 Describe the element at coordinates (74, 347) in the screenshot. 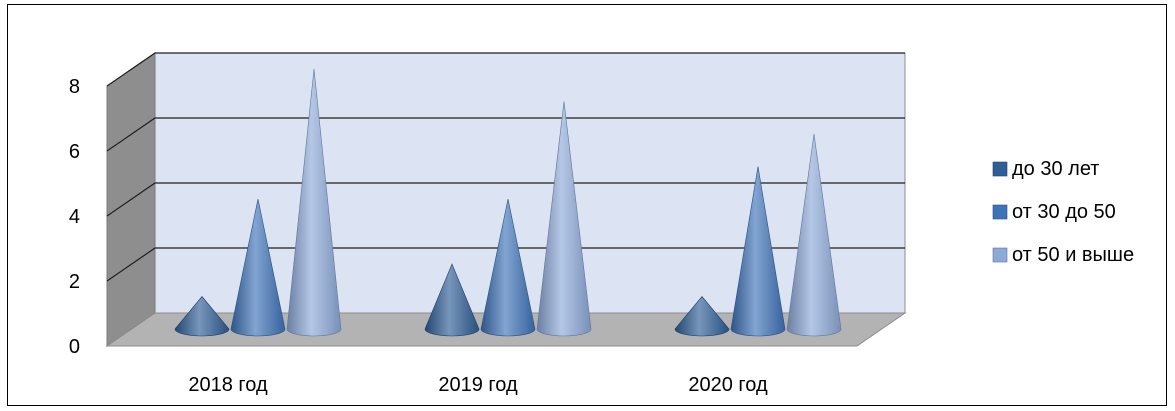

I see `y-tick-label: 0` at that location.